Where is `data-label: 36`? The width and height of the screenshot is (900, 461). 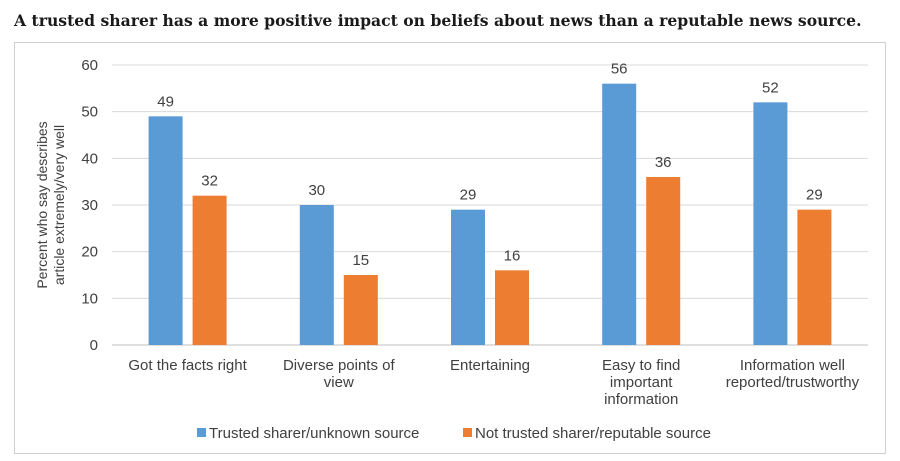
data-label: 36 is located at coordinates (663, 162).